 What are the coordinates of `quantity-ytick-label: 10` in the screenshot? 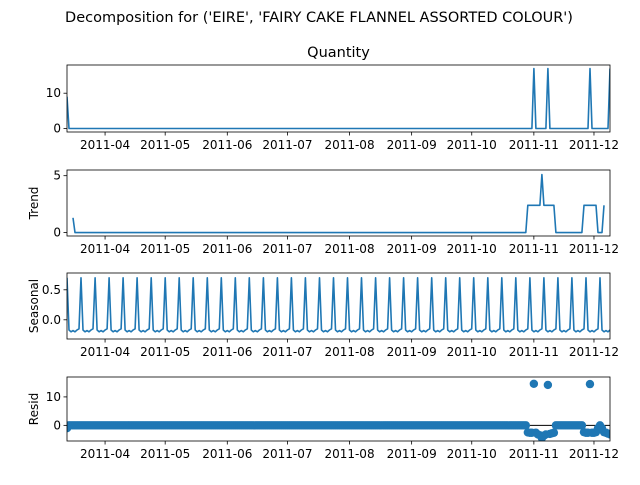 It's located at (53, 93).